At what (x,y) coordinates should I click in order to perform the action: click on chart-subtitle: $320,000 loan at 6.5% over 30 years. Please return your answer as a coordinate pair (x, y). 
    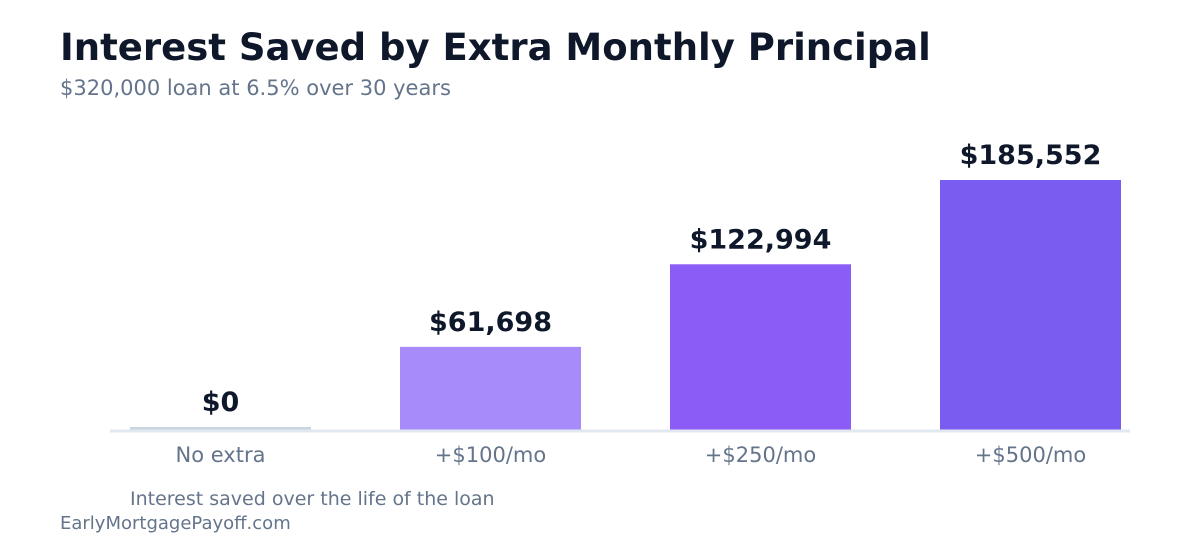
    Looking at the image, I should click on (255, 88).